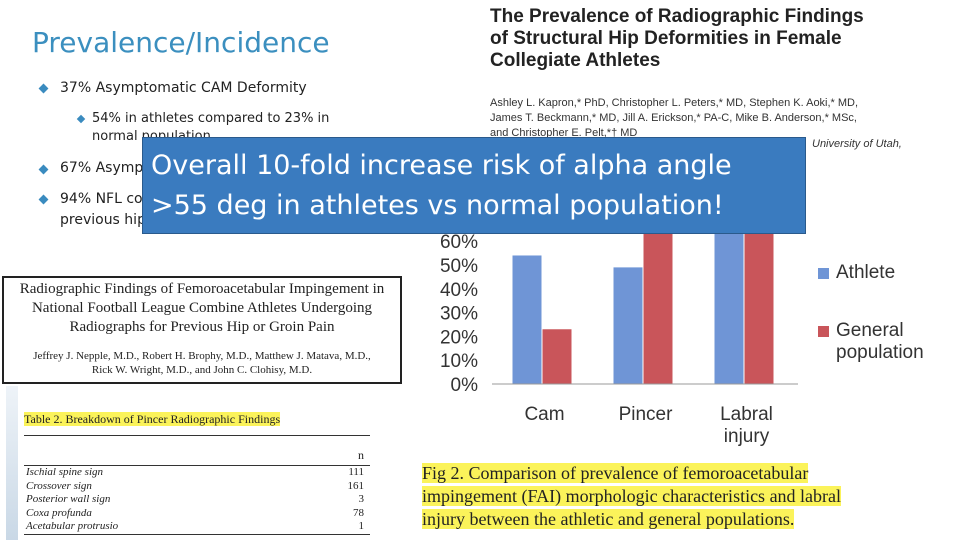  Describe the element at coordinates (358, 512) in the screenshot. I see `row-value: 78` at that location.